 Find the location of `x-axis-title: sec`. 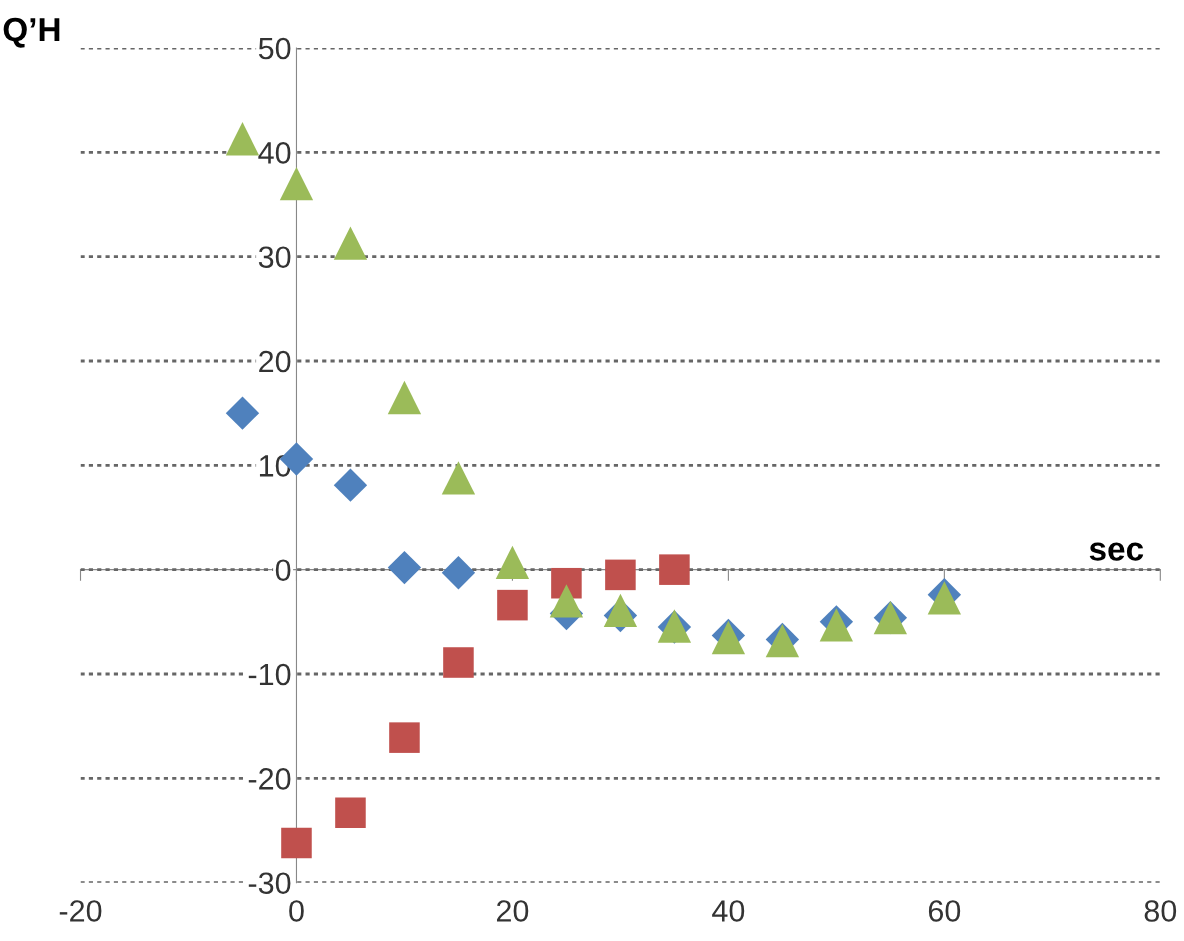

x-axis-title: sec is located at coordinates (1116, 551).